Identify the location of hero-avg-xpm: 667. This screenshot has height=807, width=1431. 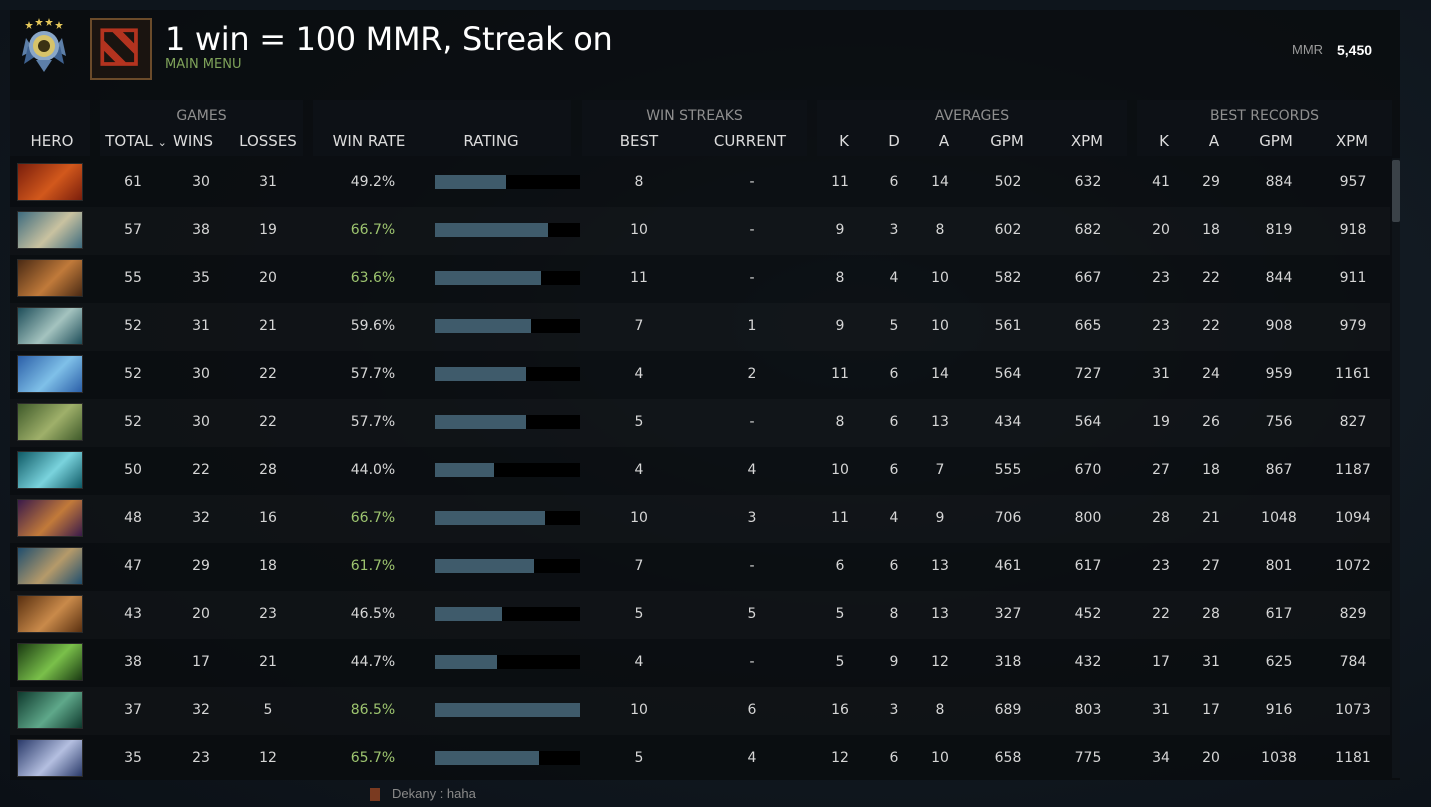
(1088, 278).